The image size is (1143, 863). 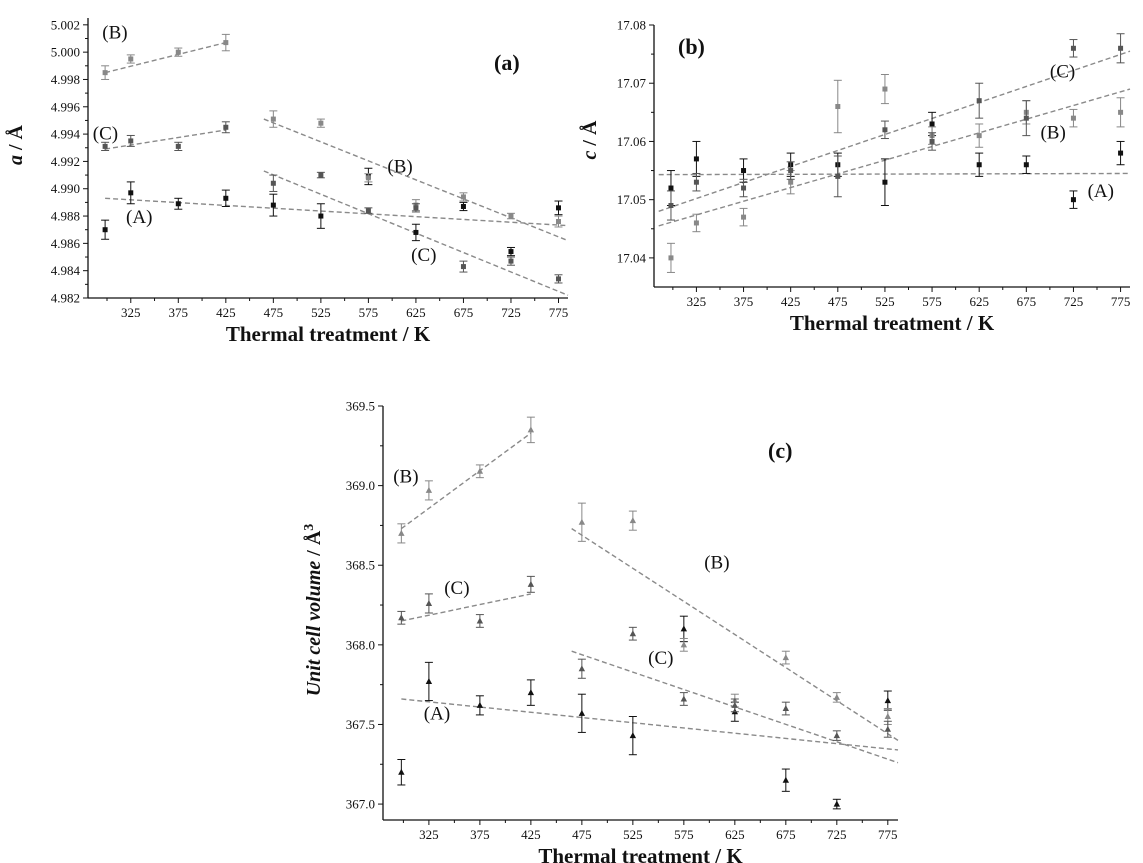 What do you see at coordinates (416, 312) in the screenshot?
I see `x-tick-label: 625` at bounding box center [416, 312].